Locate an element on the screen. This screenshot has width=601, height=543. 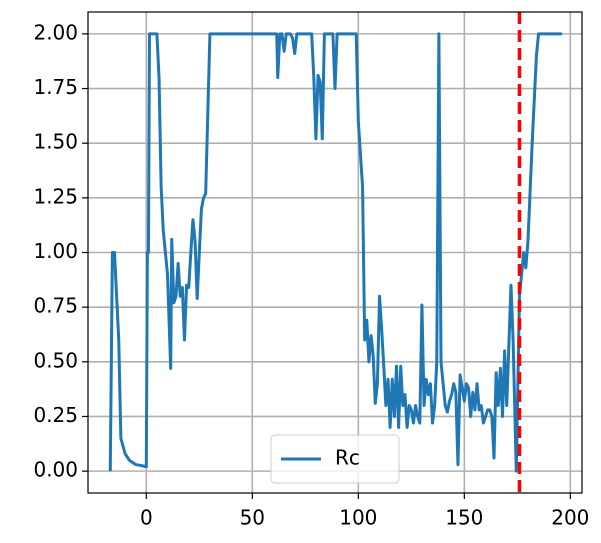
y-tick-label: 0.75 is located at coordinates (55, 306).